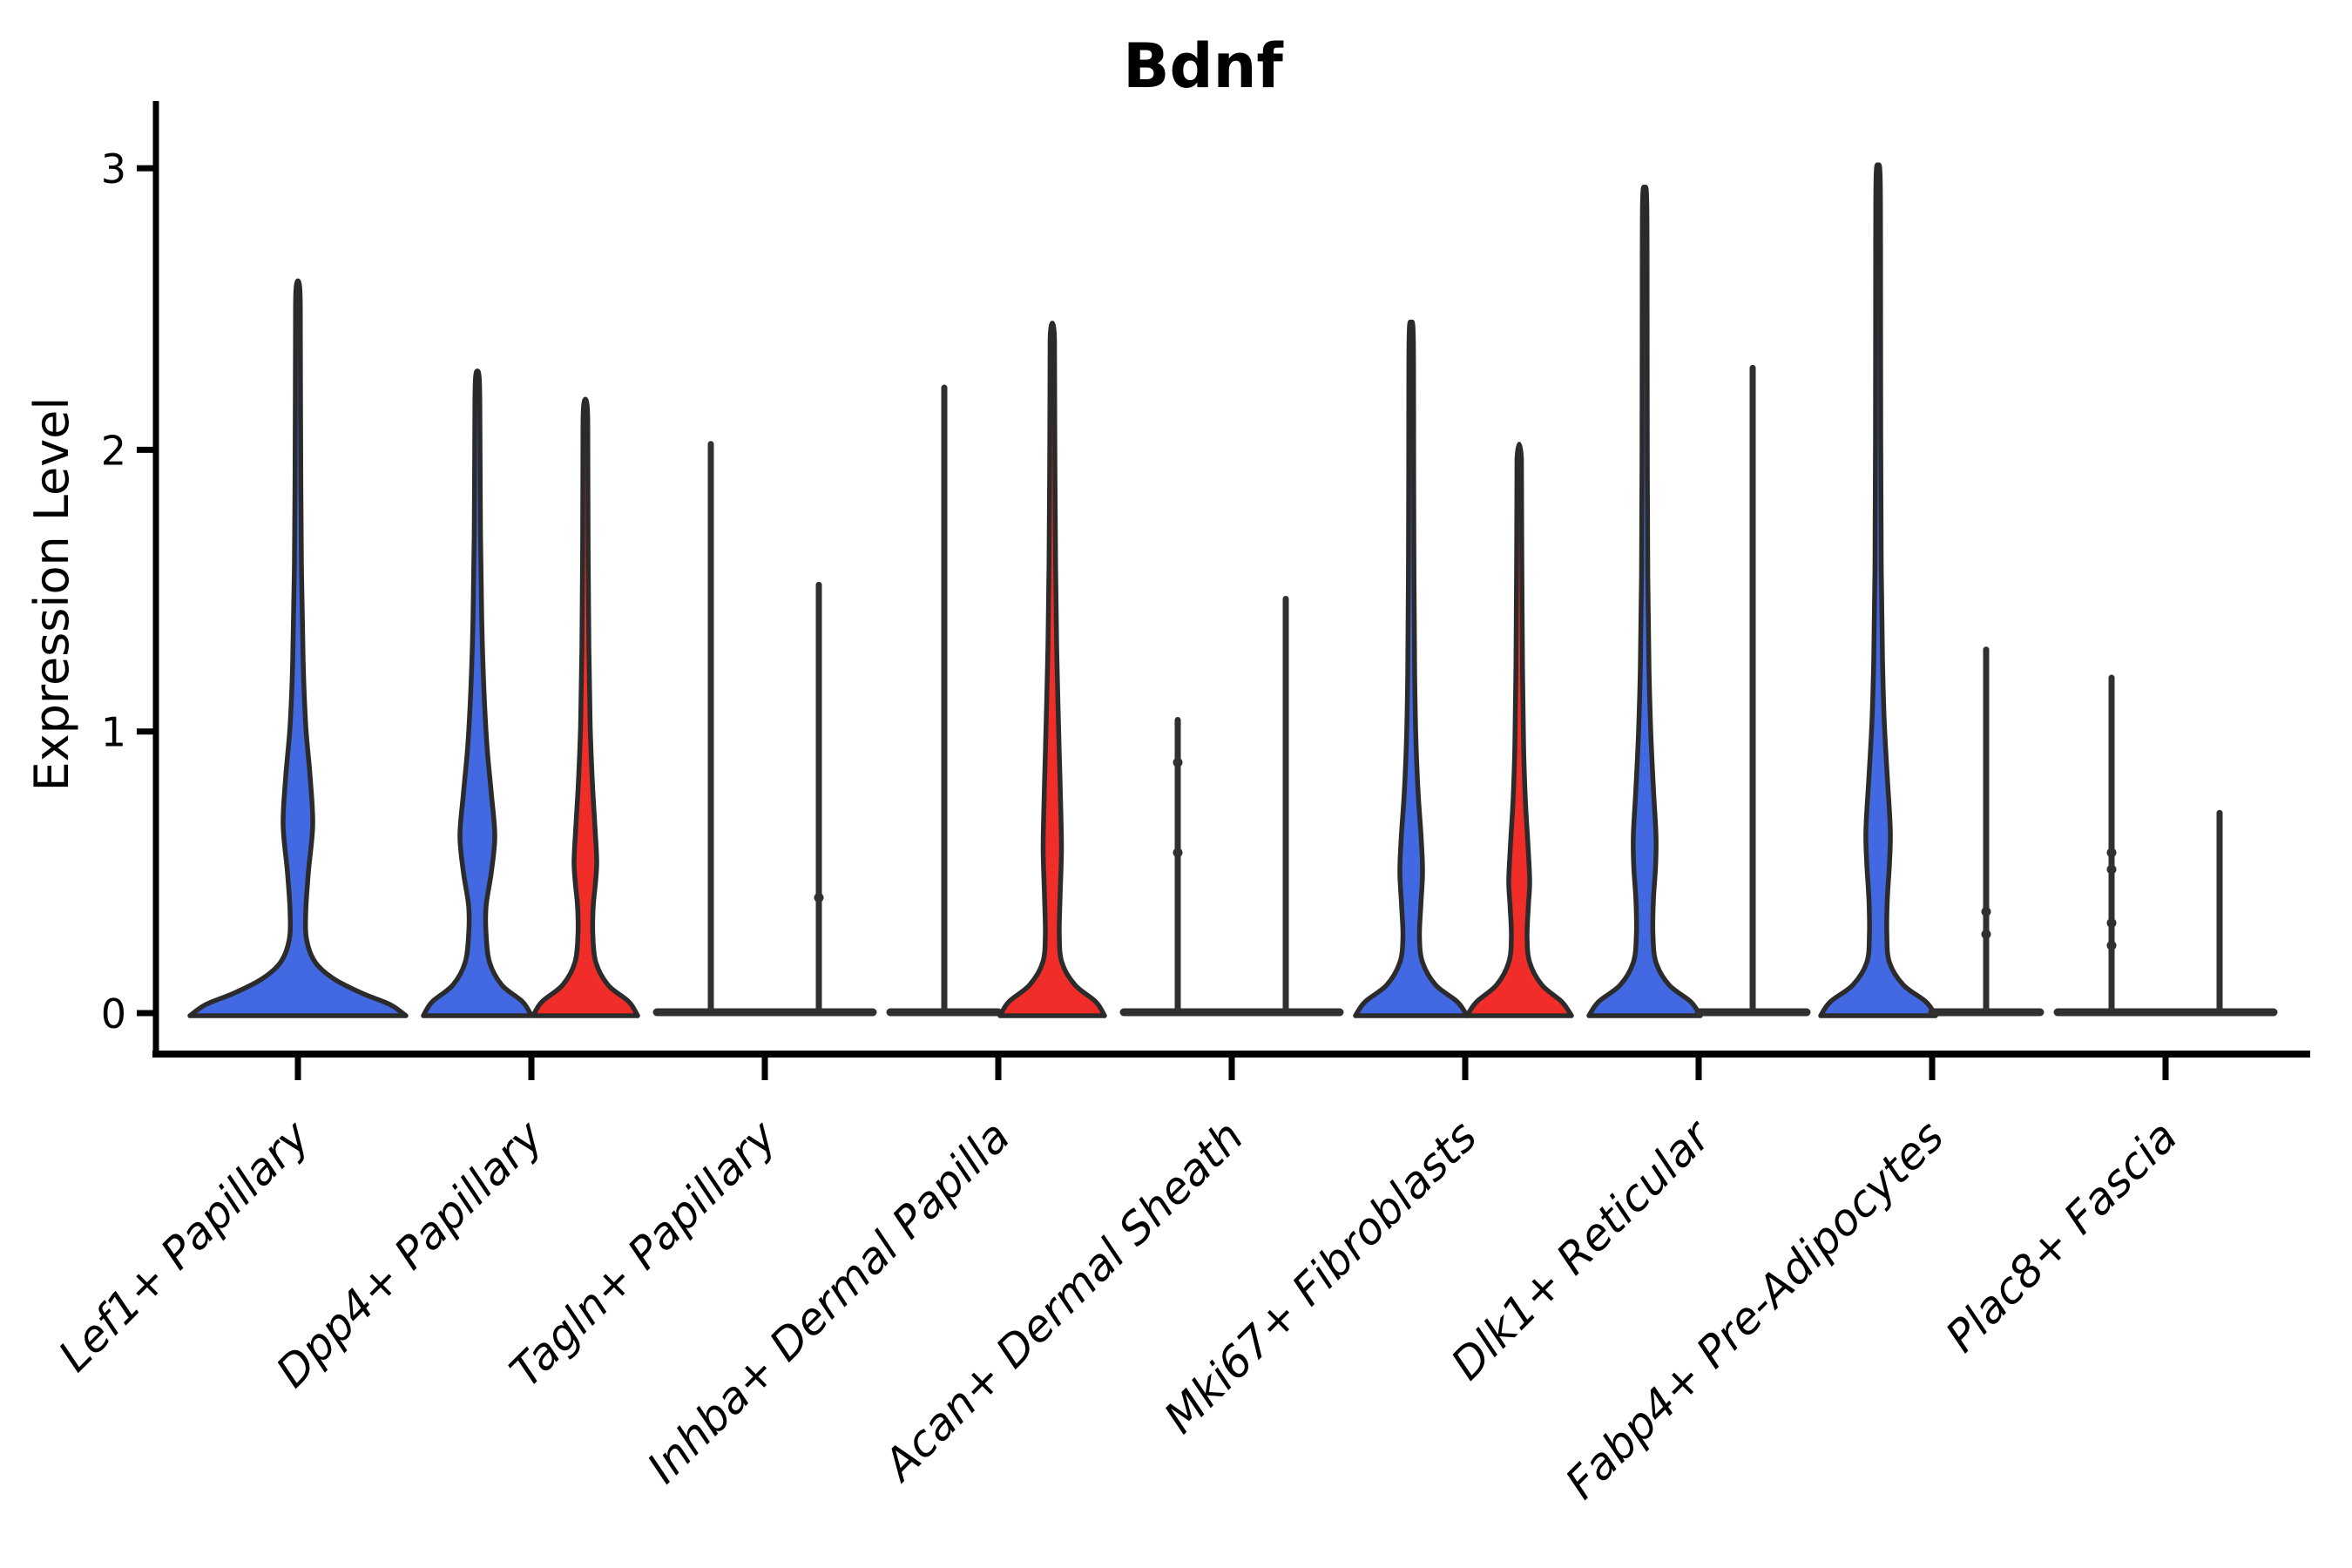 The width and height of the screenshot is (2352, 1568). I want to click on y-tick-label: 3, so click(114, 169).